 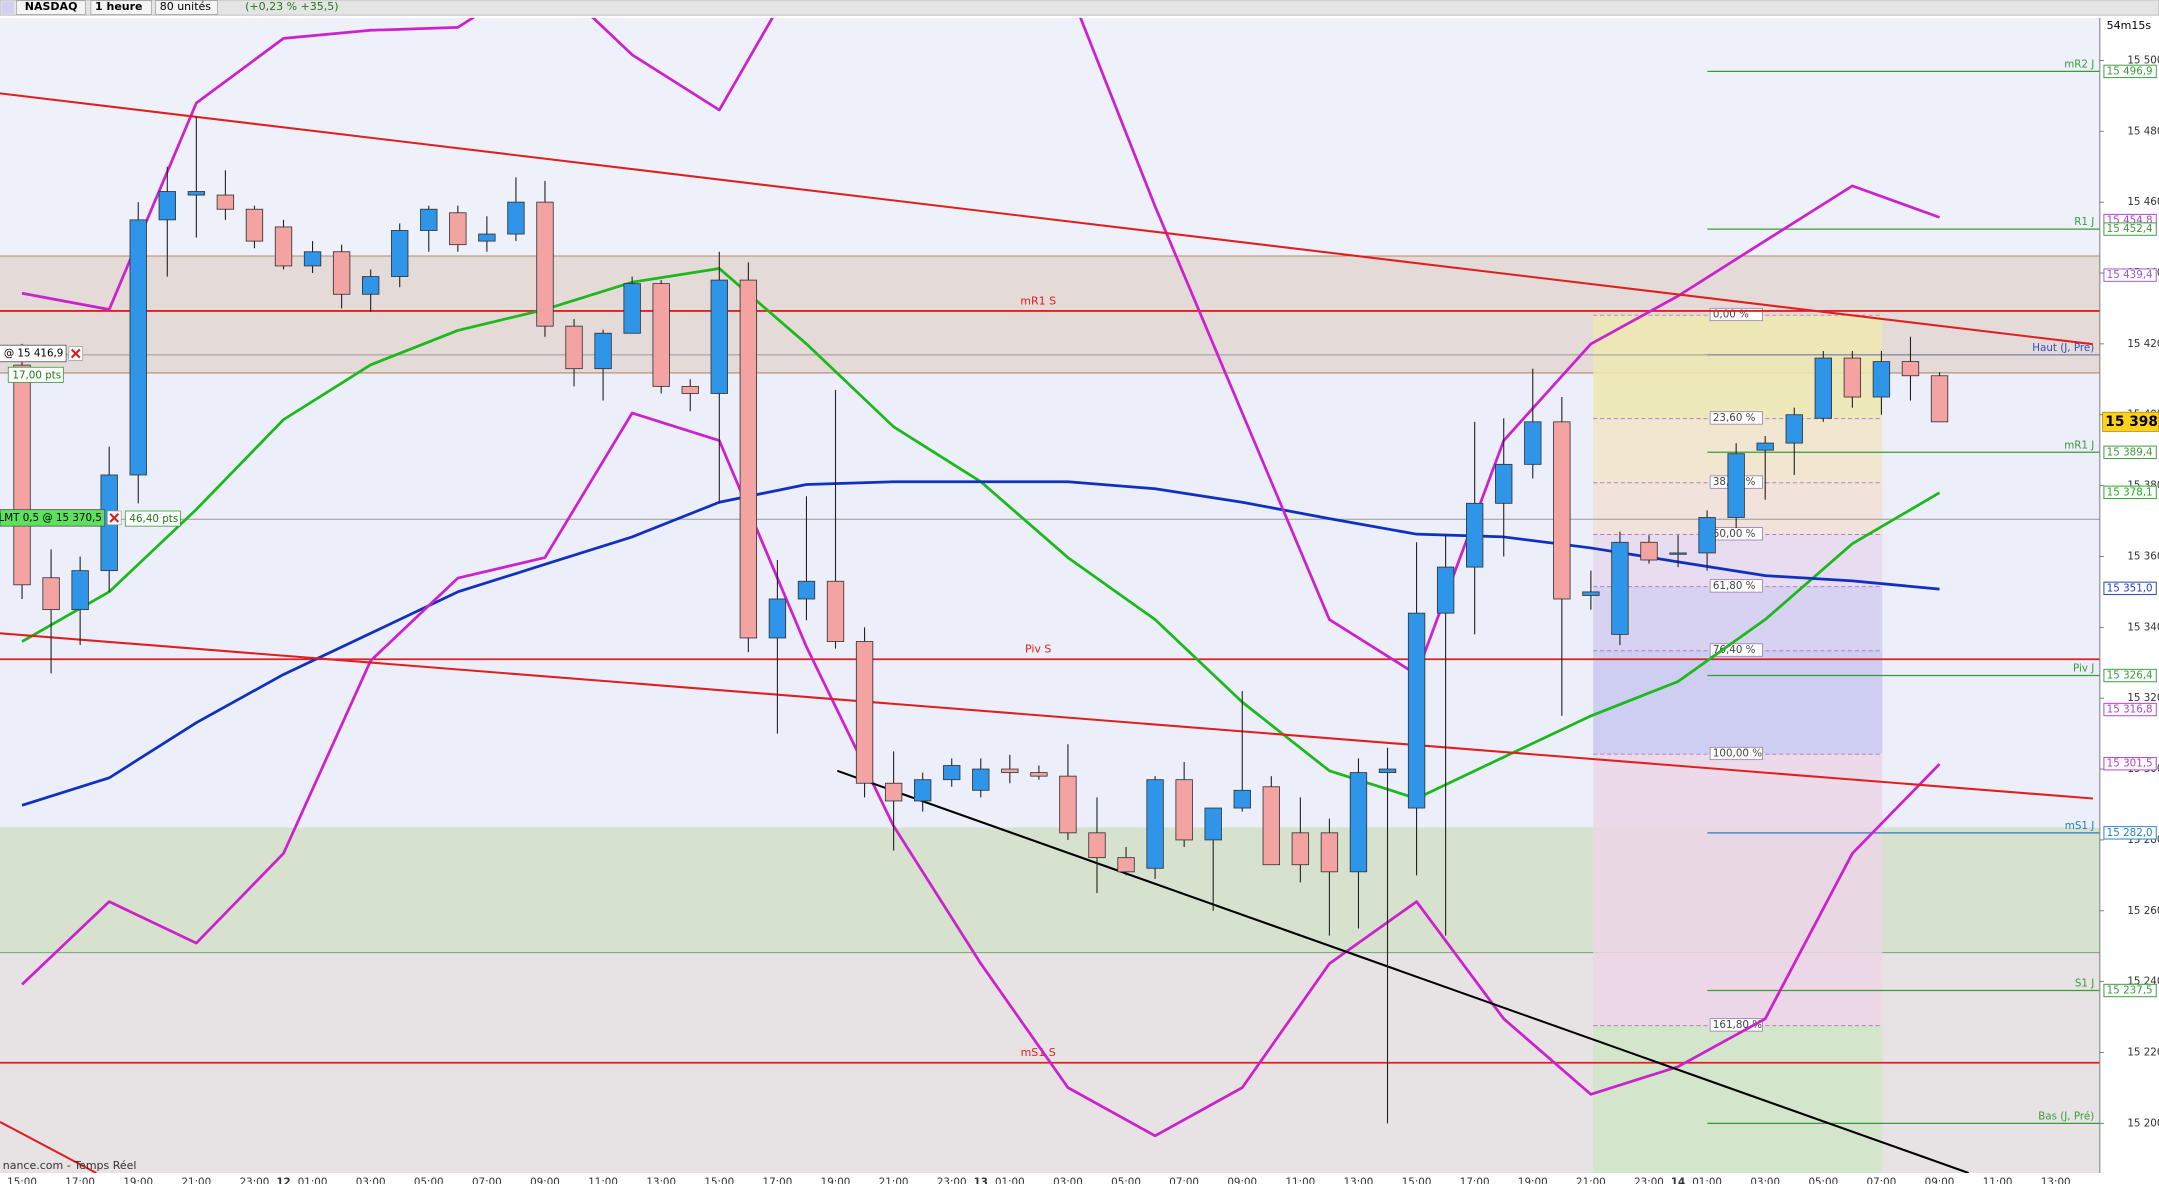 I want to click on last-price: 15 398,, so click(x=2132, y=422).